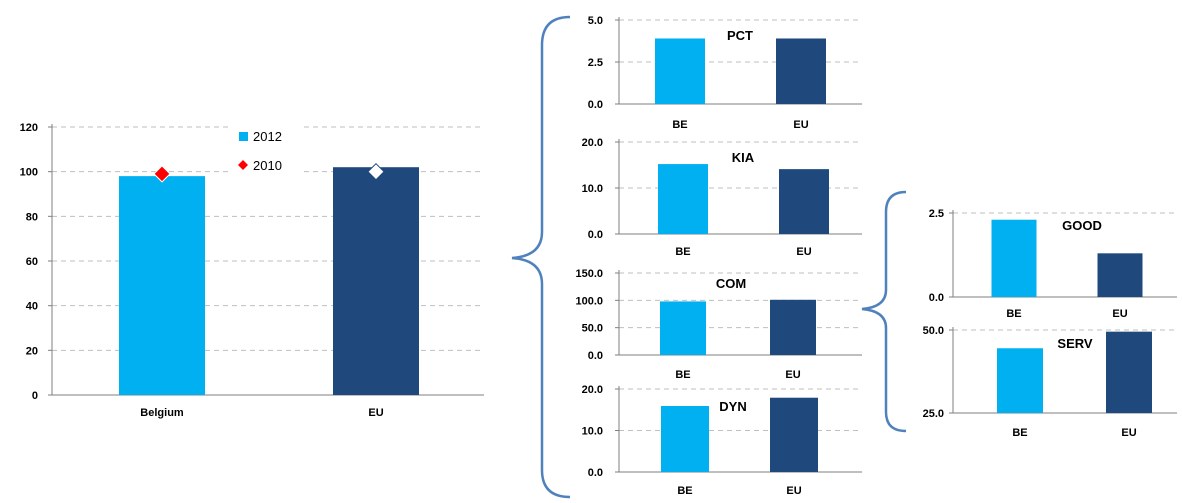 Image resolution: width=1182 pixels, height=503 pixels. I want to click on kia-x-tick-label: BE, so click(682, 252).